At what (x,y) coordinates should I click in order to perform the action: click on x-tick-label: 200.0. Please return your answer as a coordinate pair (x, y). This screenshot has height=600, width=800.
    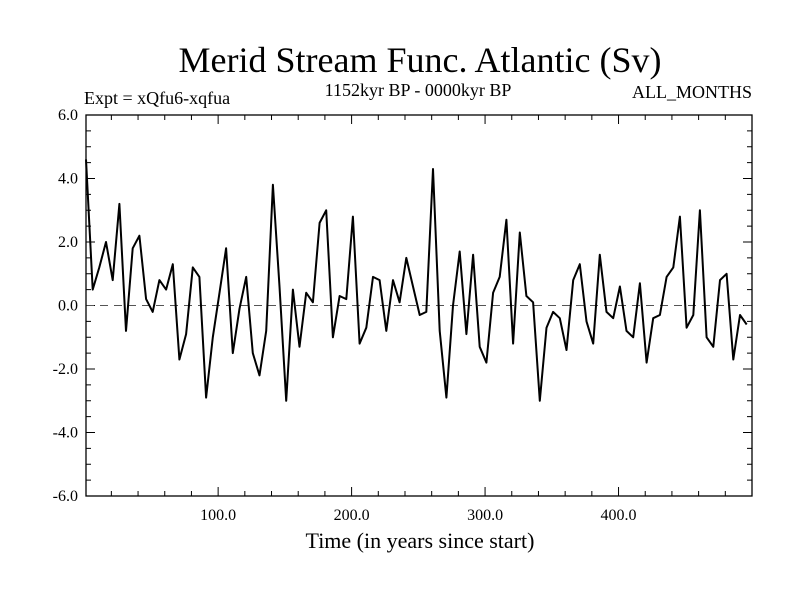
    Looking at the image, I should click on (352, 515).